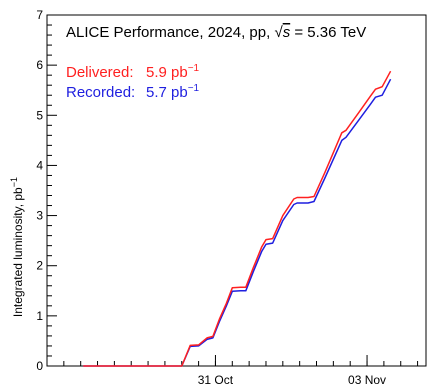 Image resolution: width=431 pixels, height=389 pixels. I want to click on legend-recorded-value: 5.7 pb, so click(167, 92).